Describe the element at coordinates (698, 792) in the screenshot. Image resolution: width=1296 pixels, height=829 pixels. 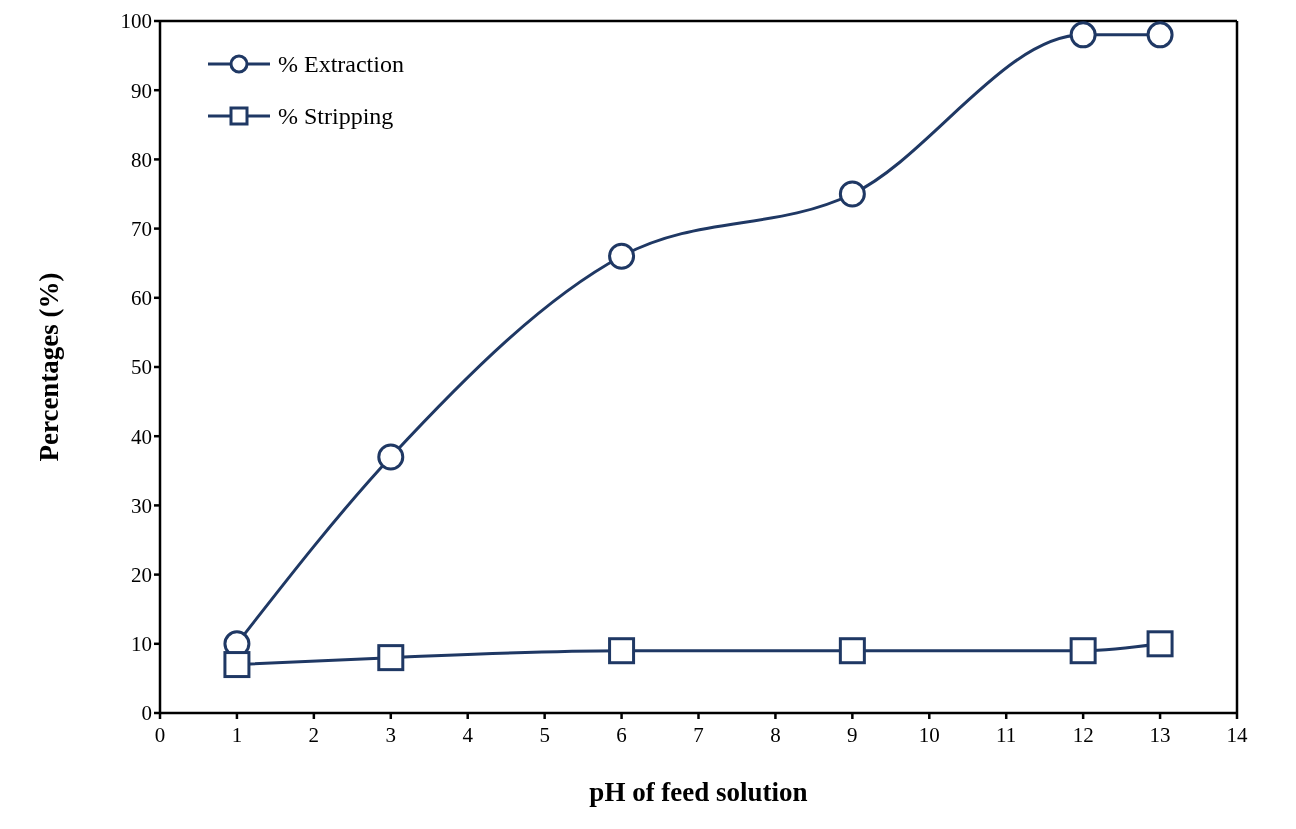
I see `x-axis-title: pH of feed solution` at that location.